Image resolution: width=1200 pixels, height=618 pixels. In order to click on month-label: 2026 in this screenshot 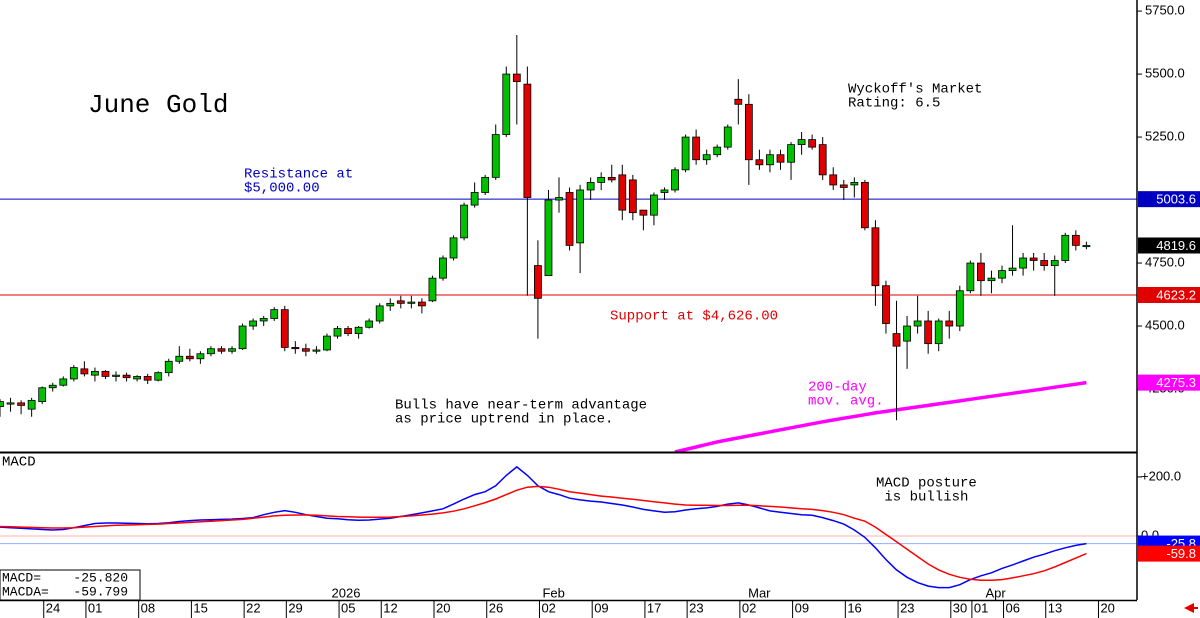, I will do `click(346, 592)`.